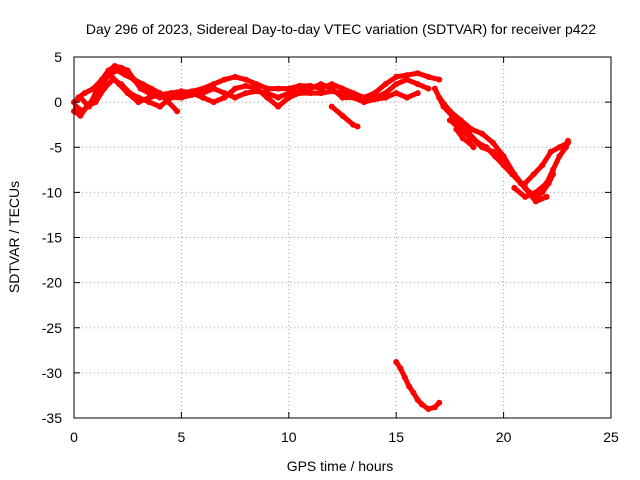 The width and height of the screenshot is (640, 480). I want to click on y-tick-label: -10, so click(52, 192).